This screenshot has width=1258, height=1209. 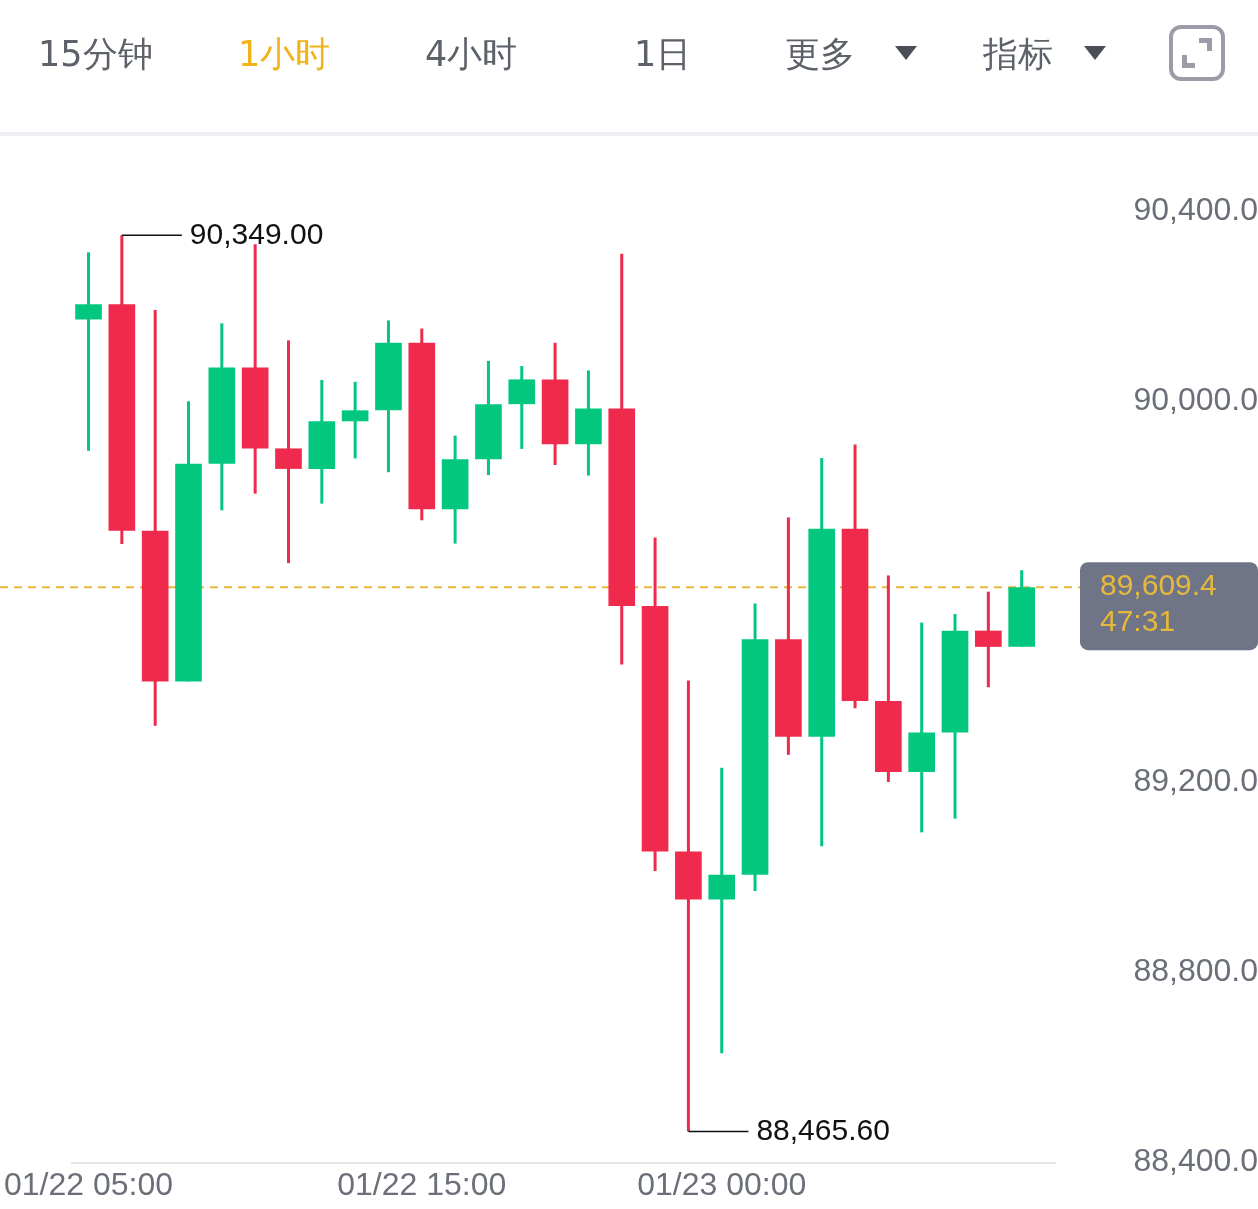 What do you see at coordinates (1195, 970) in the screenshot?
I see `y-tick-label: 88,800.0` at bounding box center [1195, 970].